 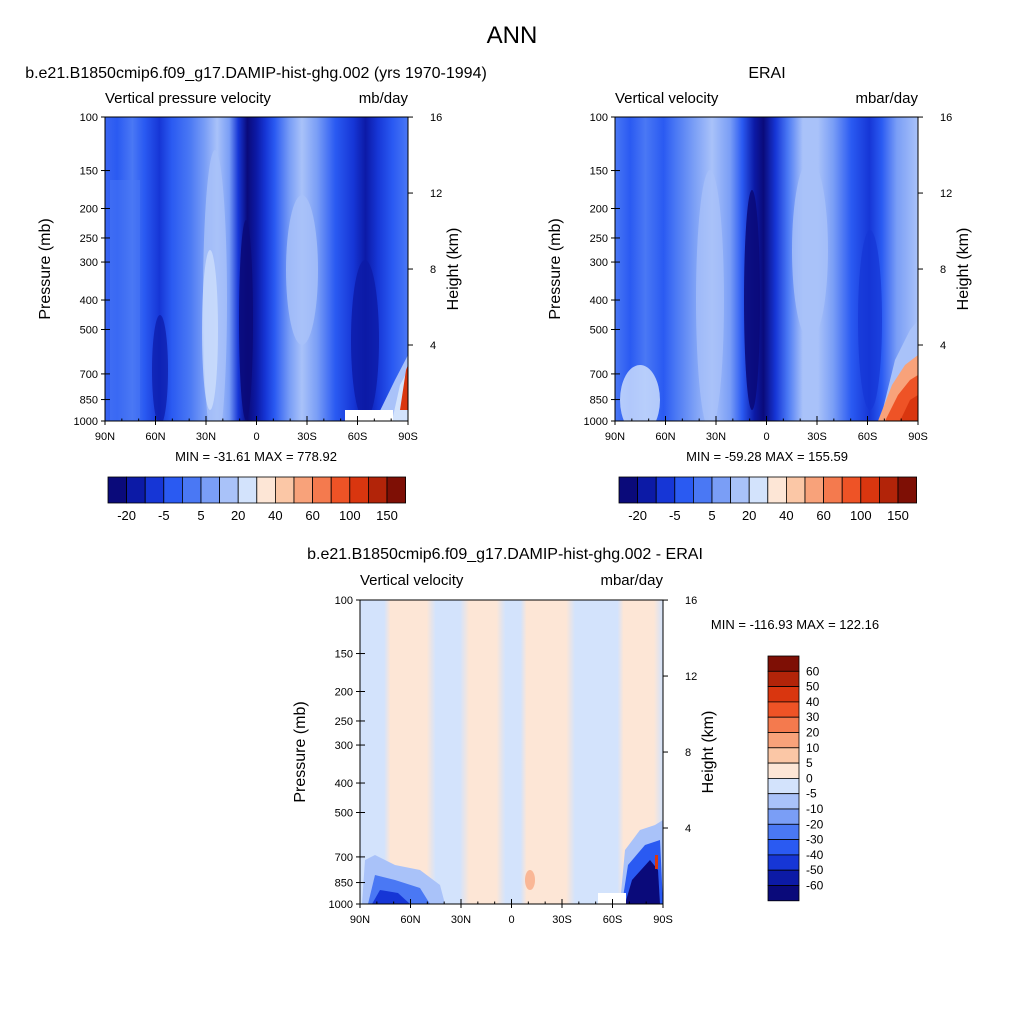 I want to click on colorbar-label: -30, so click(x=815, y=840).